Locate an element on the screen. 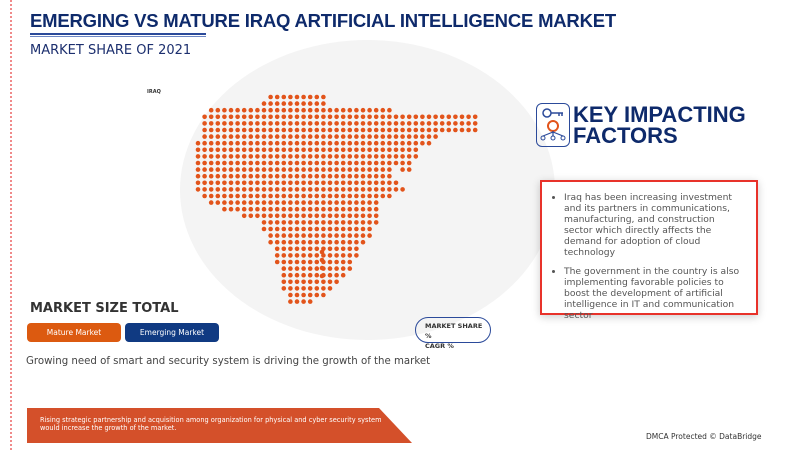 This screenshot has width=800, height=450. emerging-market-button: Emerging Market is located at coordinates (172, 332).